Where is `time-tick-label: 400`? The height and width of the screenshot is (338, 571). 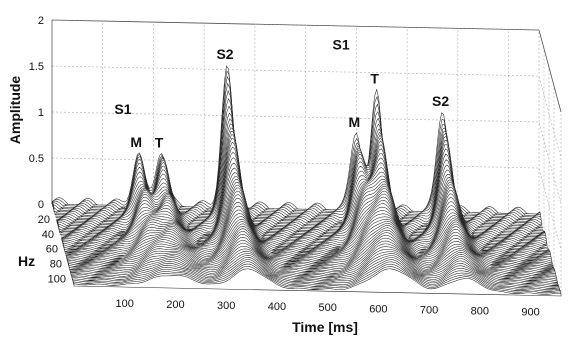
time-tick-label: 400 is located at coordinates (277, 307).